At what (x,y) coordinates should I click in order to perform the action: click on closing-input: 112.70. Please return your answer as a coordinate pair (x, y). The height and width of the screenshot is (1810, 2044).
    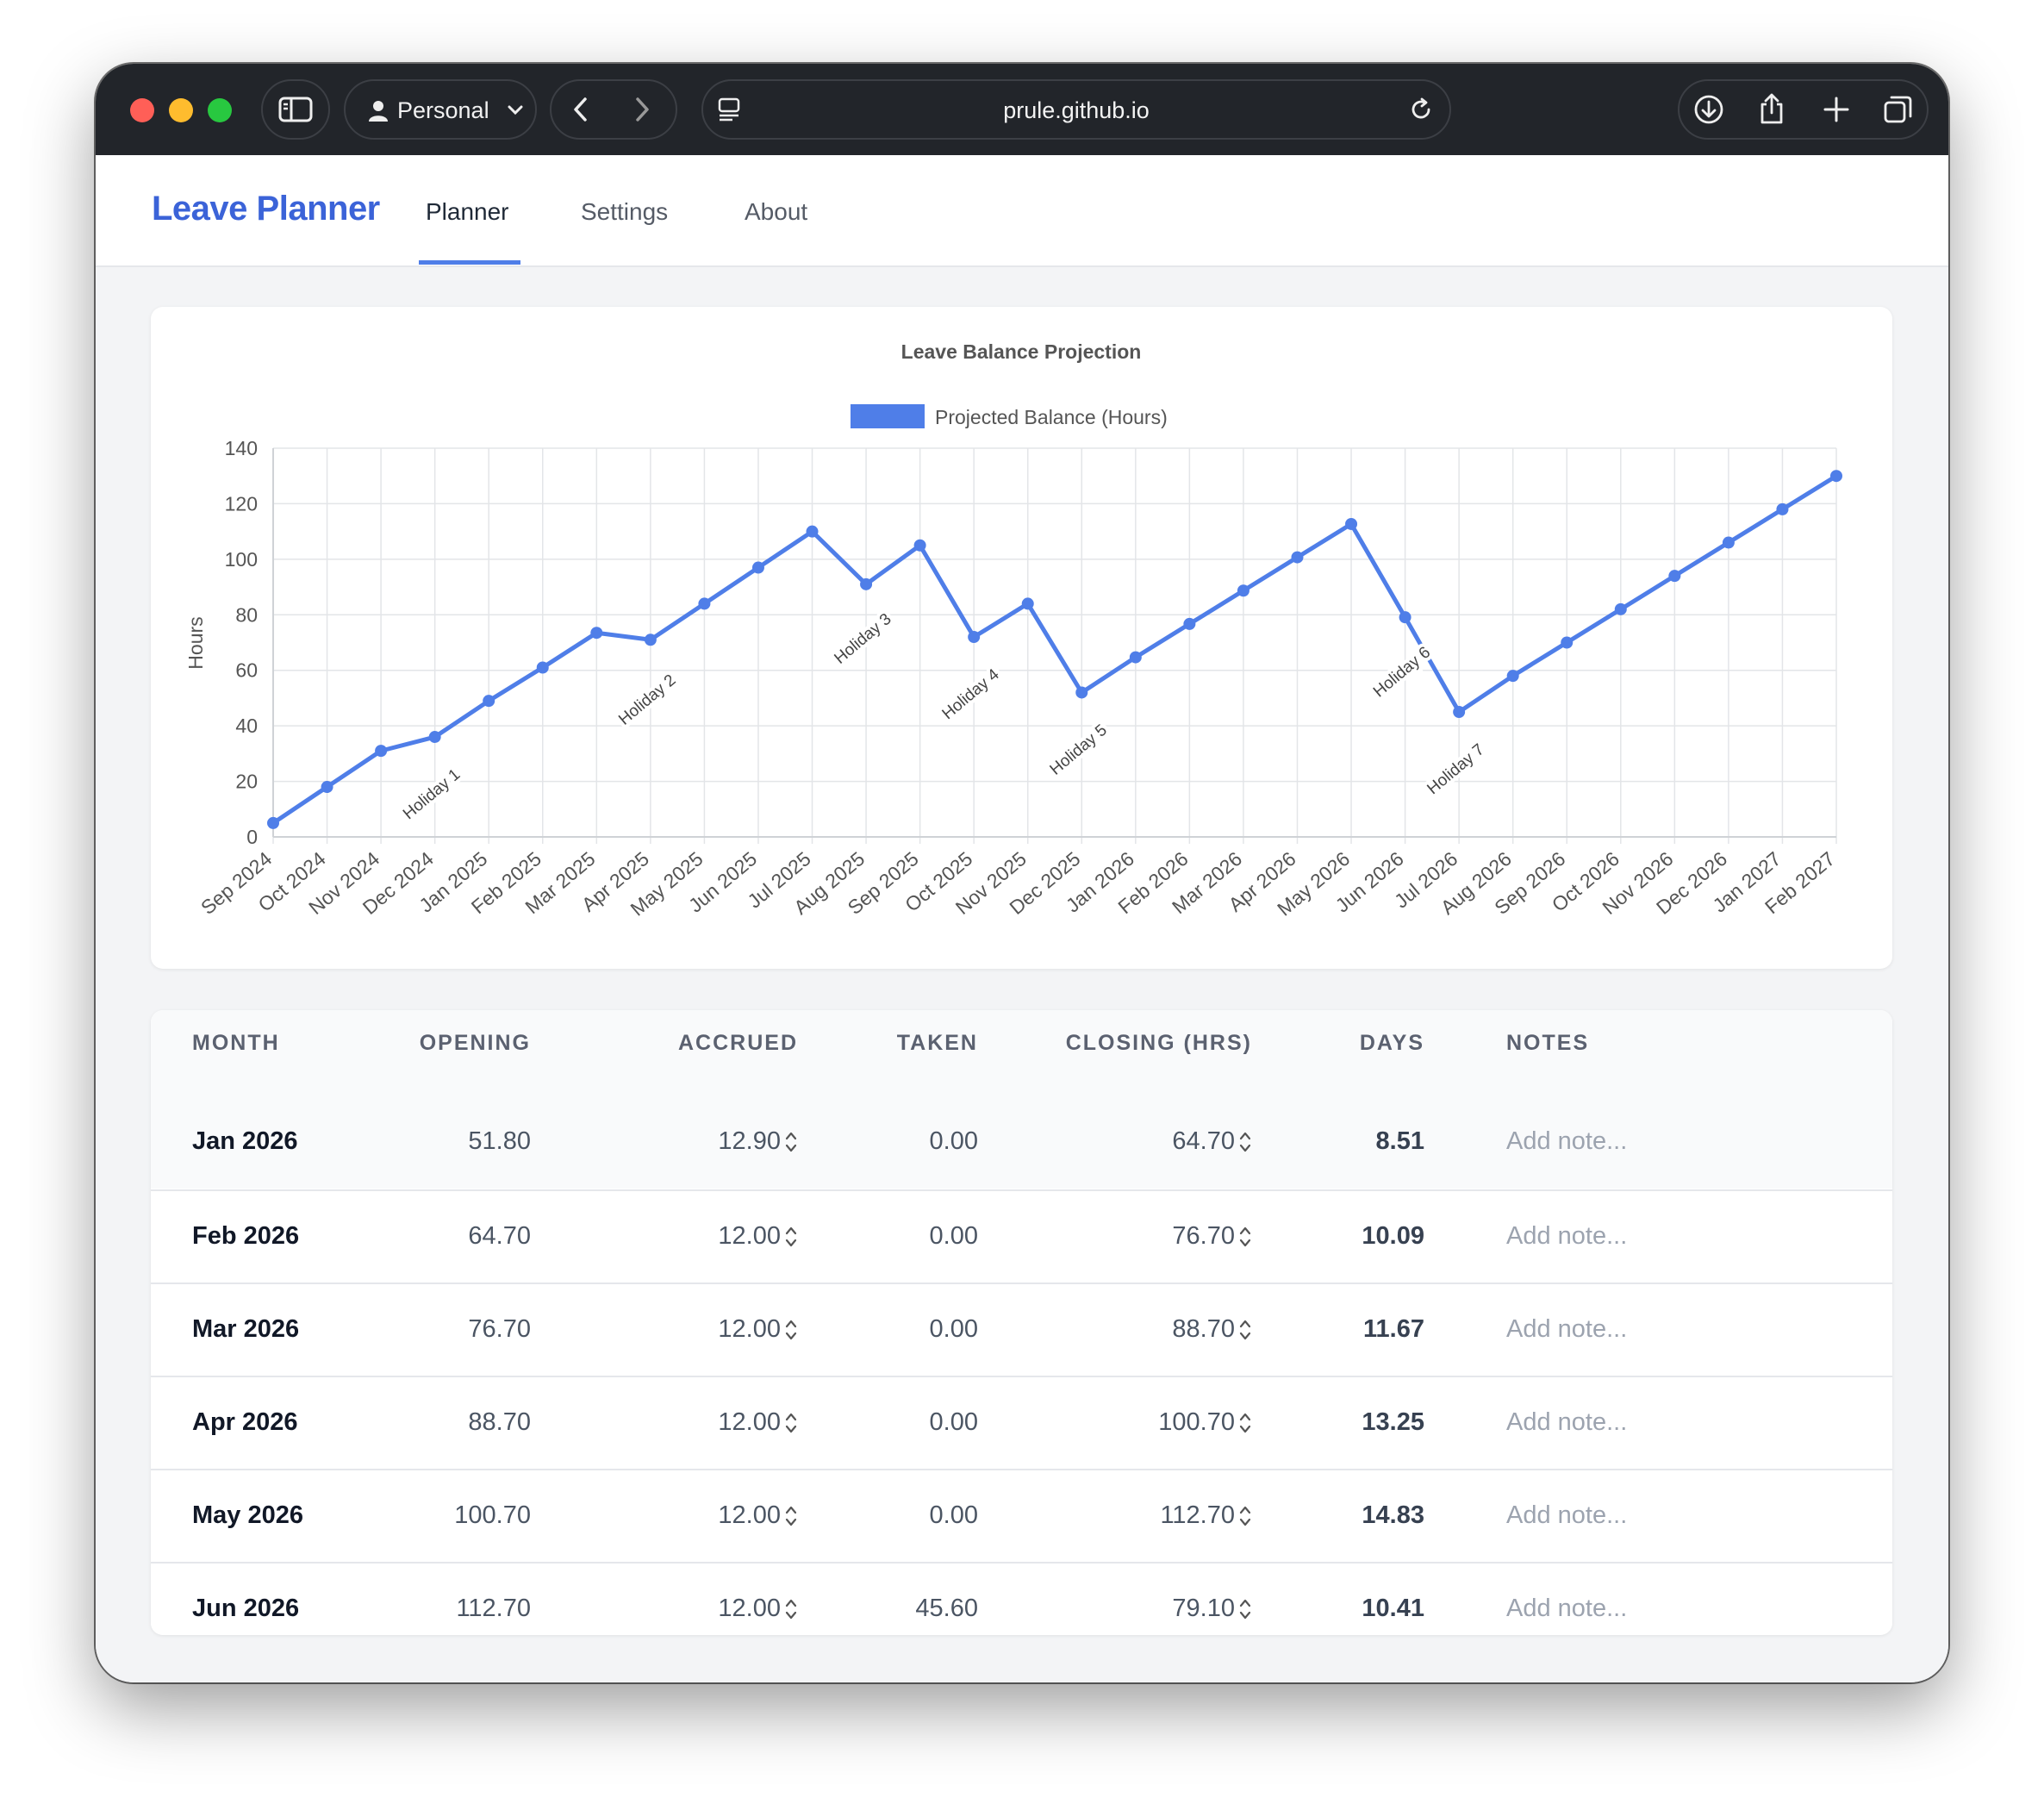
    Looking at the image, I should click on (1206, 1515).